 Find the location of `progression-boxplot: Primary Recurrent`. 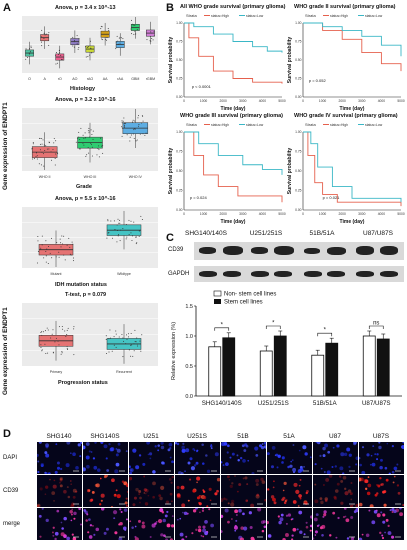

progression-boxplot: Primary Recurrent is located at coordinates (90, 338).